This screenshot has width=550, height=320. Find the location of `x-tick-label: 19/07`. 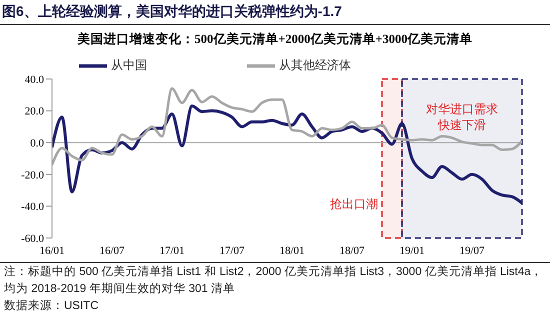

x-tick-label: 19/07 is located at coordinates (472, 250).